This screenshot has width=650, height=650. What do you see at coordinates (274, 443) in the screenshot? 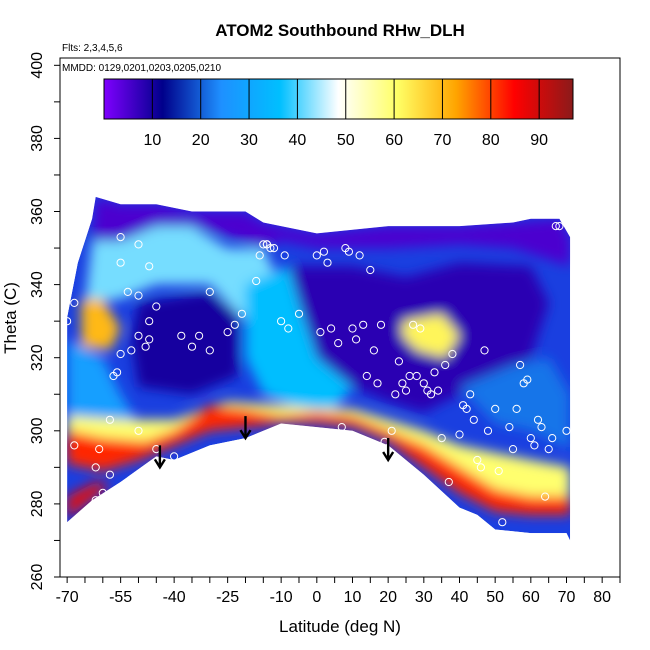
I see `tropopause-arrows` at bounding box center [274, 443].